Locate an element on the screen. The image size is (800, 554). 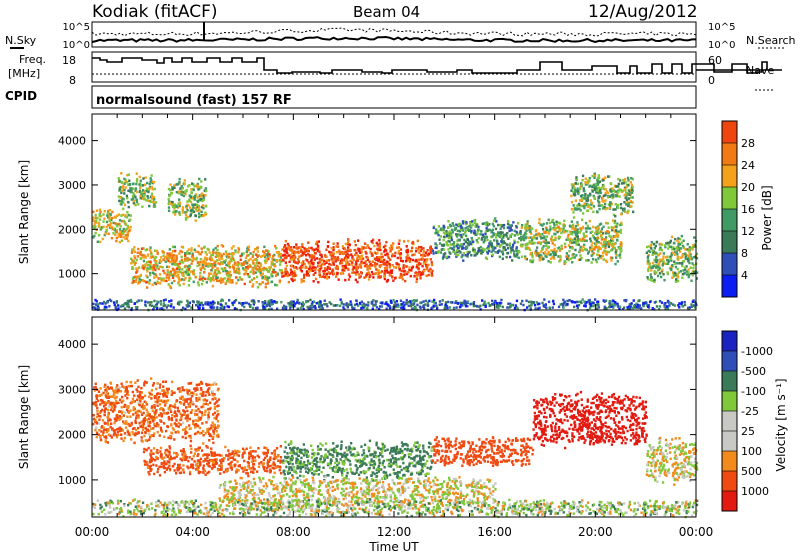
station-title: Kodiak (fitACF) is located at coordinates (155, 12).